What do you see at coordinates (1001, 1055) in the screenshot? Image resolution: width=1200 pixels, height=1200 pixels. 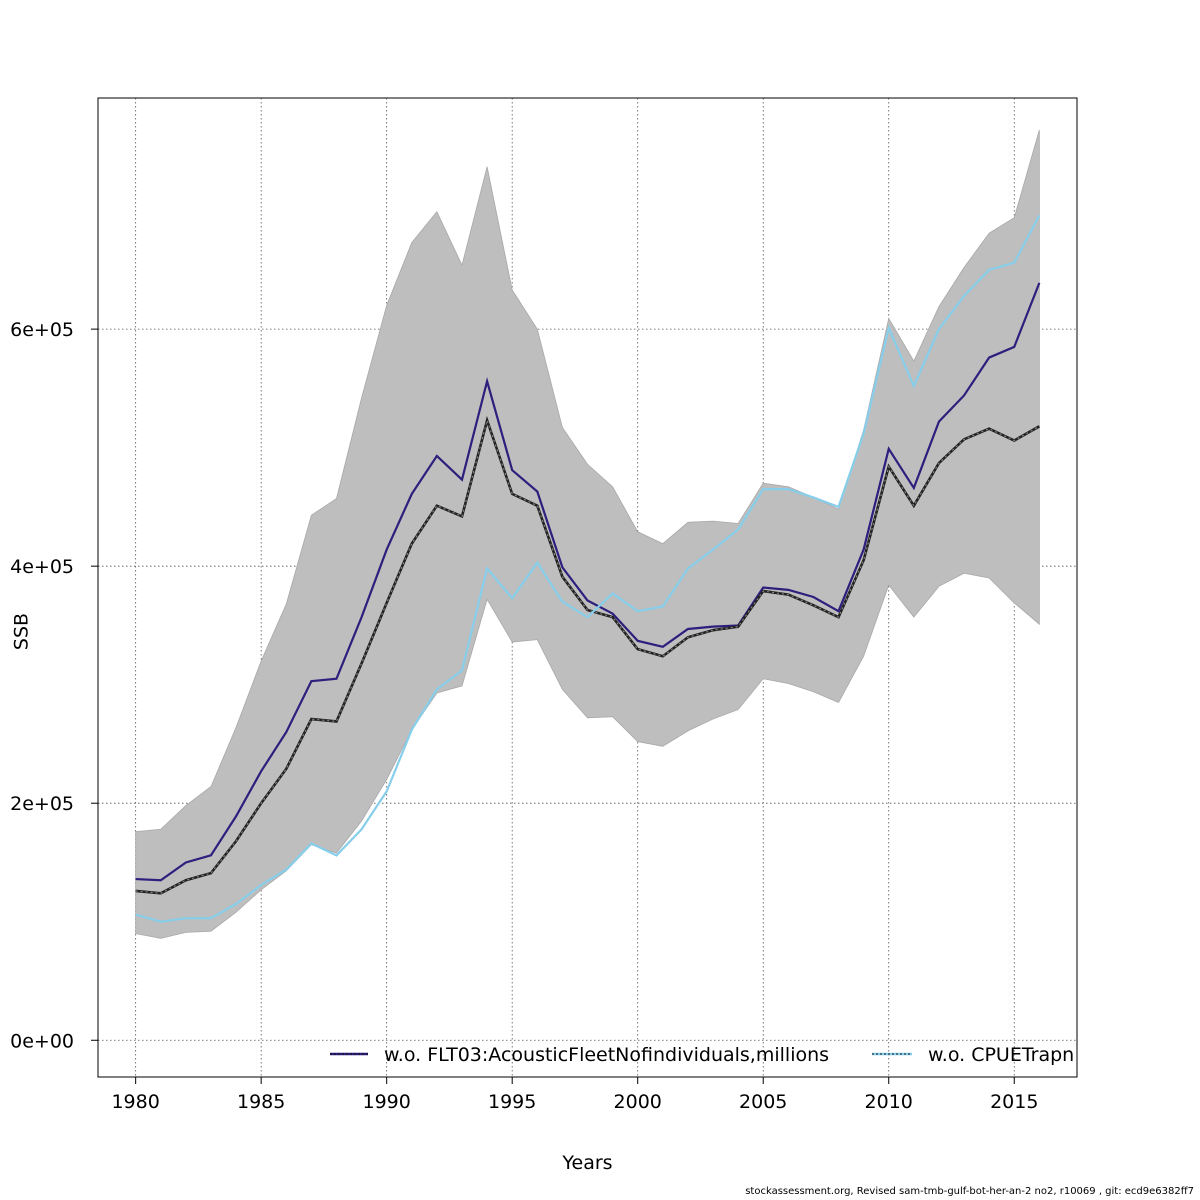 I see `legend-label: w.o. CPUETrapn` at bounding box center [1001, 1055].